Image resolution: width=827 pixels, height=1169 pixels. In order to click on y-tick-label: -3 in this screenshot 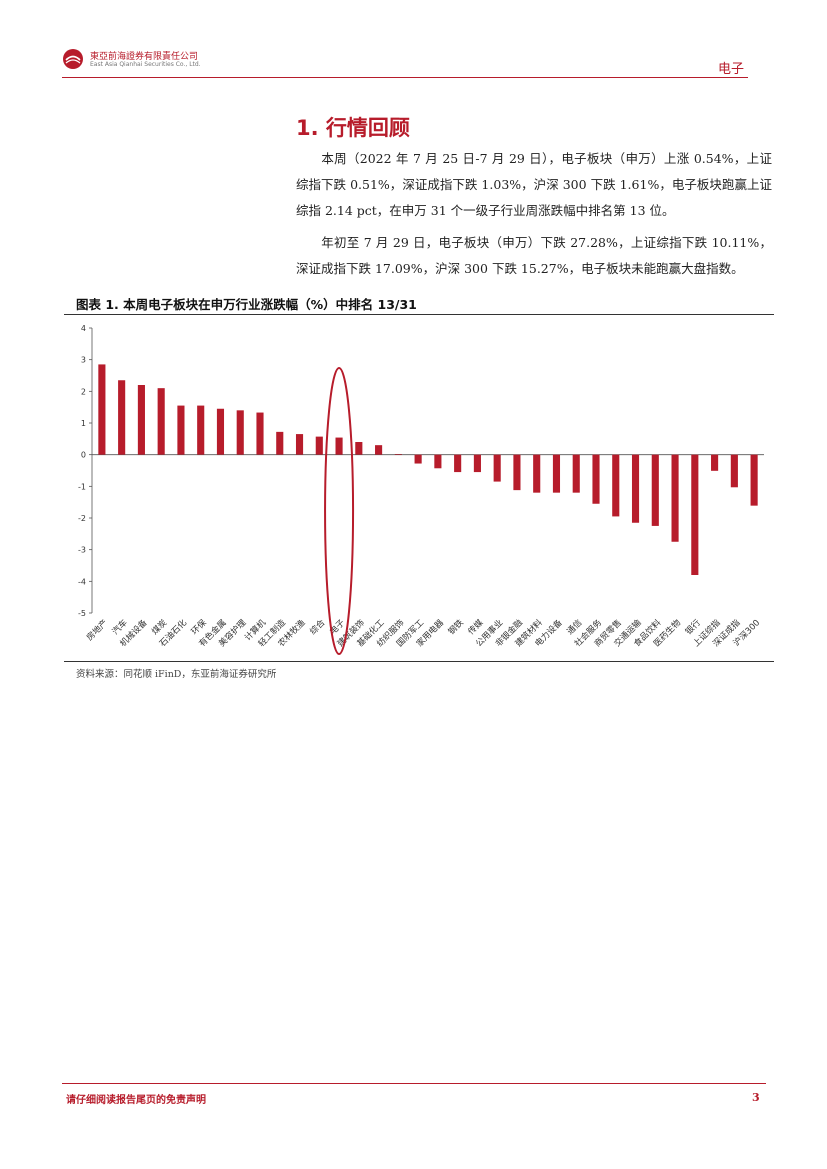, I will do `click(82, 550)`.